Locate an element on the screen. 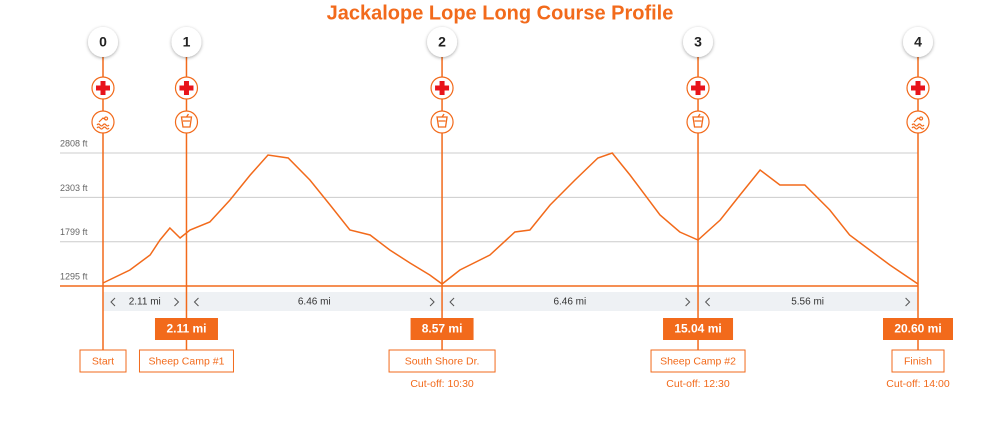 This screenshot has height=439, width=1000. y-tick-label: 1295 ft is located at coordinates (74, 276).